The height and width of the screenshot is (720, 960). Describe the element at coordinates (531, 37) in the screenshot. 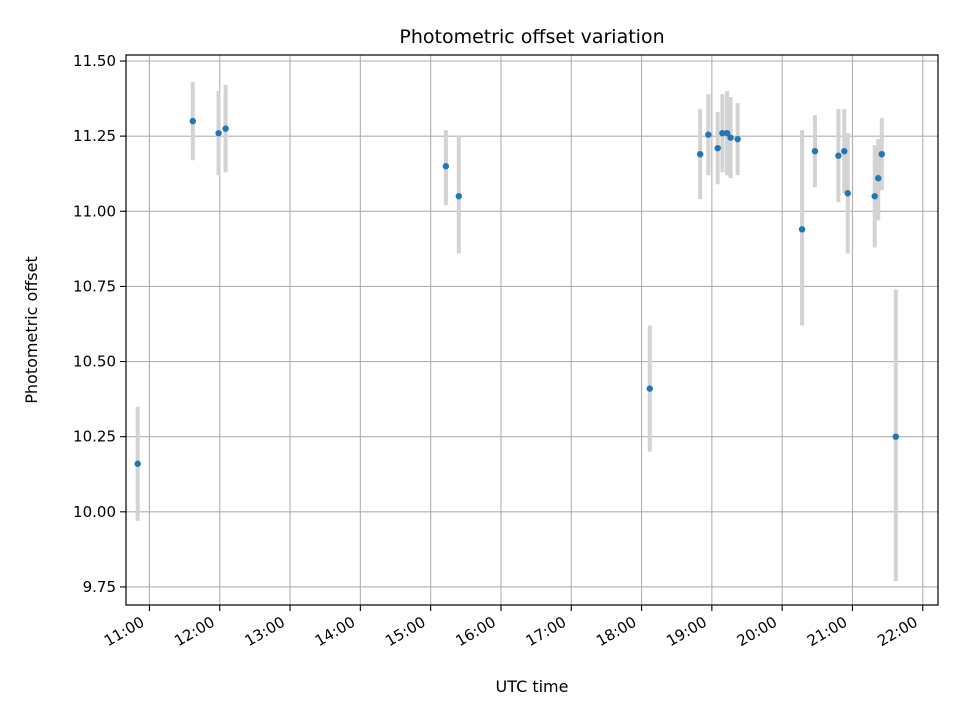

I see `chart-title: Photometric offset variation` at that location.